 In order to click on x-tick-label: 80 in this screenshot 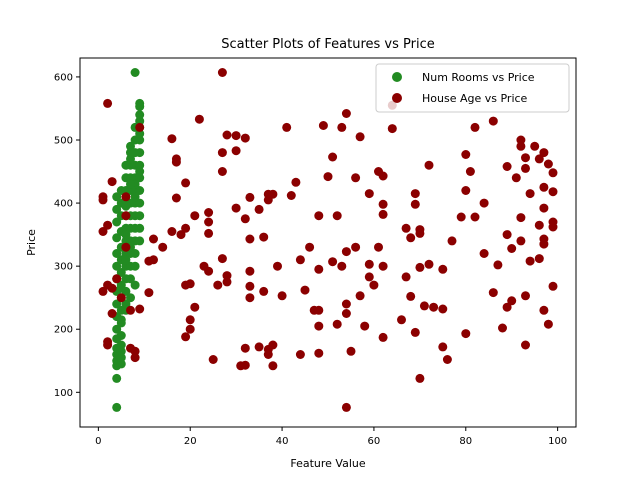, I will do `click(465, 441)`.